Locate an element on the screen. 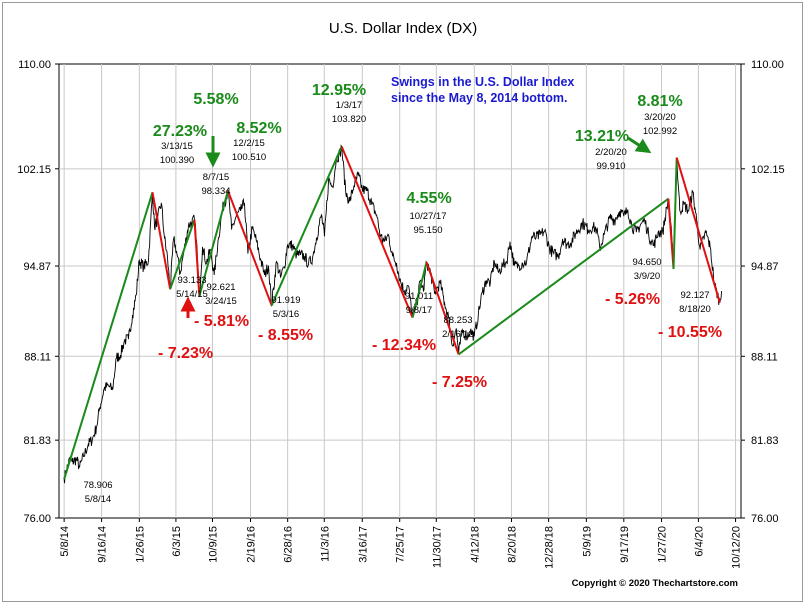  x-tick-label: 5/9/19 is located at coordinates (587, 541).